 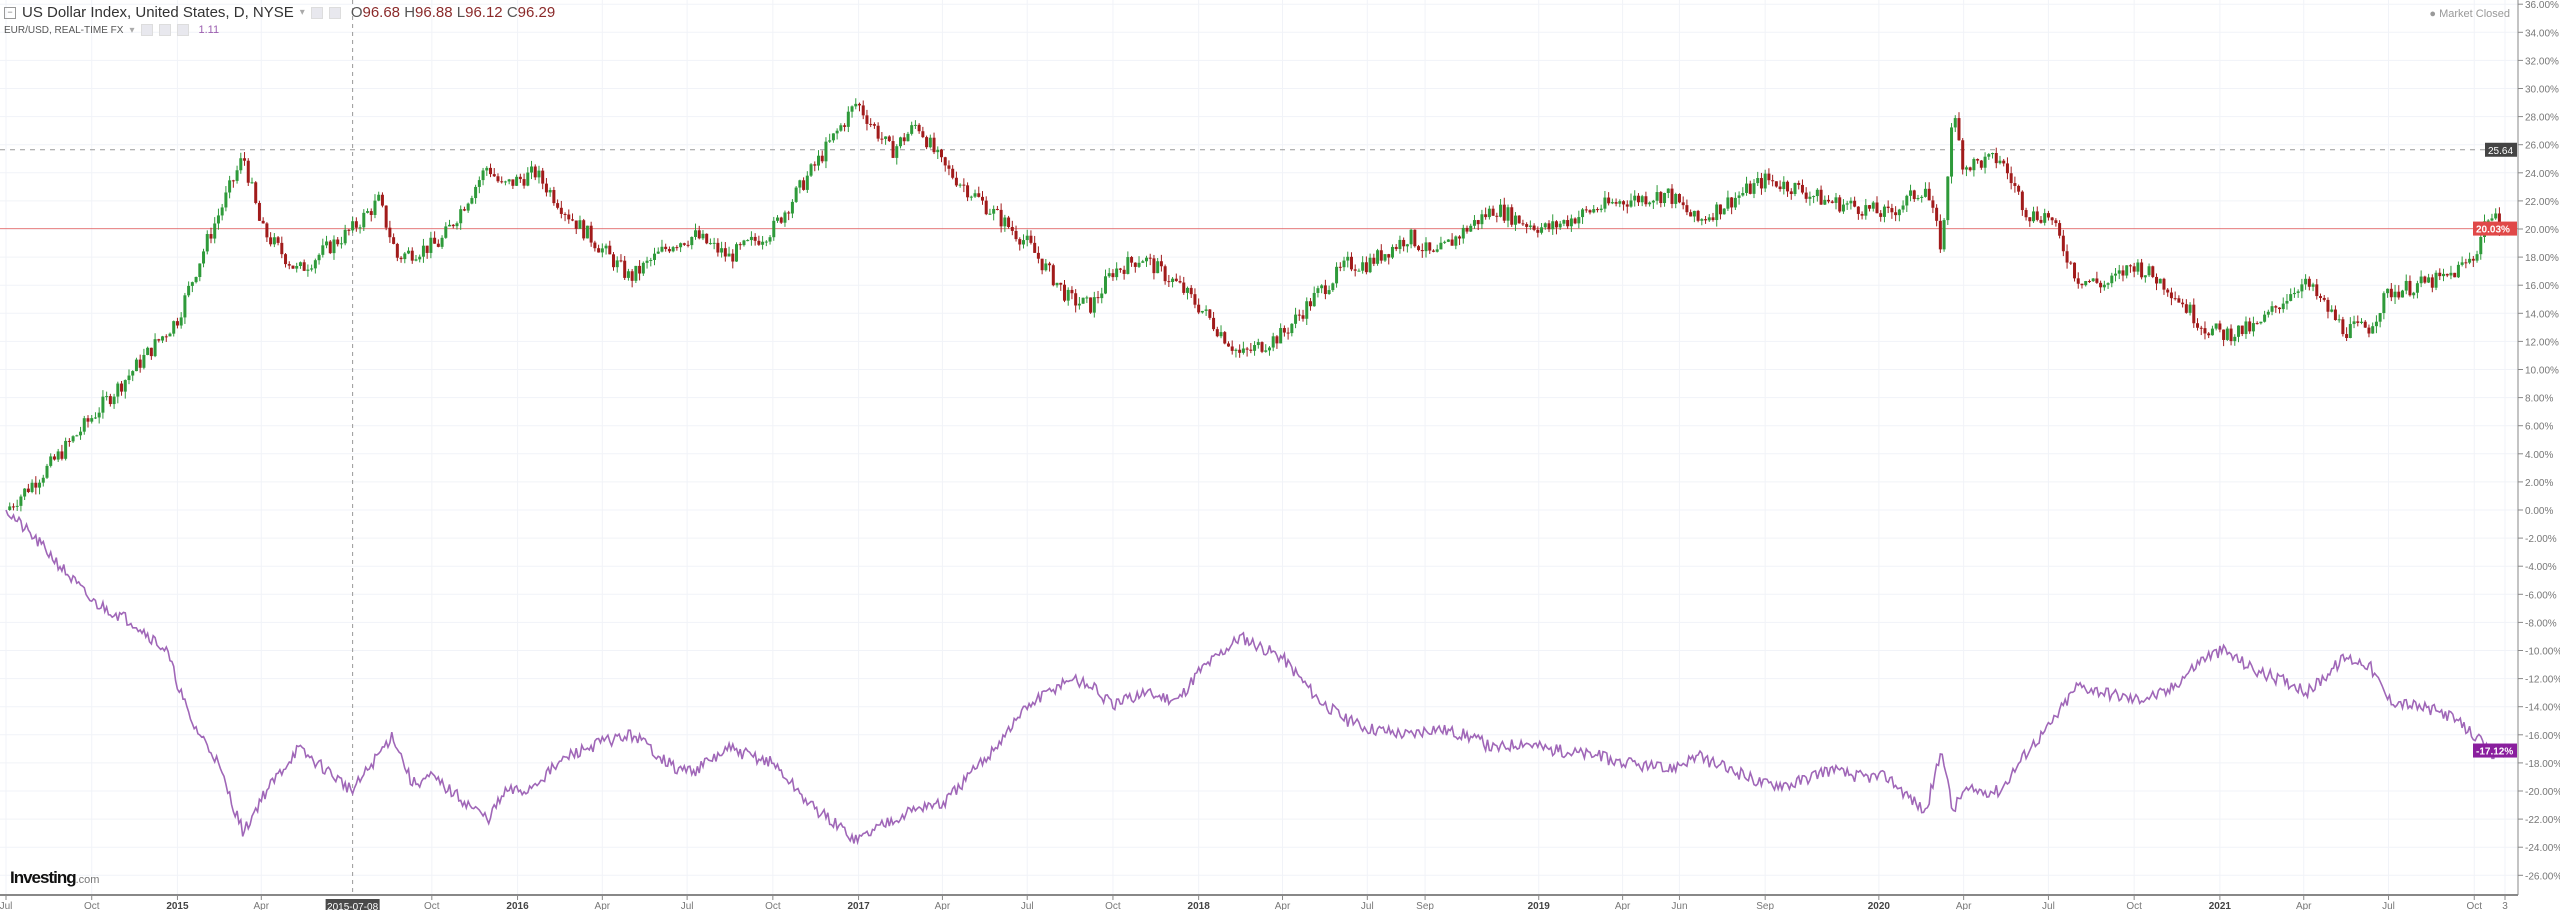 What do you see at coordinates (64, 30) in the screenshot?
I see `compare-series-title: EUR/USD, REAL-TIME FX` at bounding box center [64, 30].